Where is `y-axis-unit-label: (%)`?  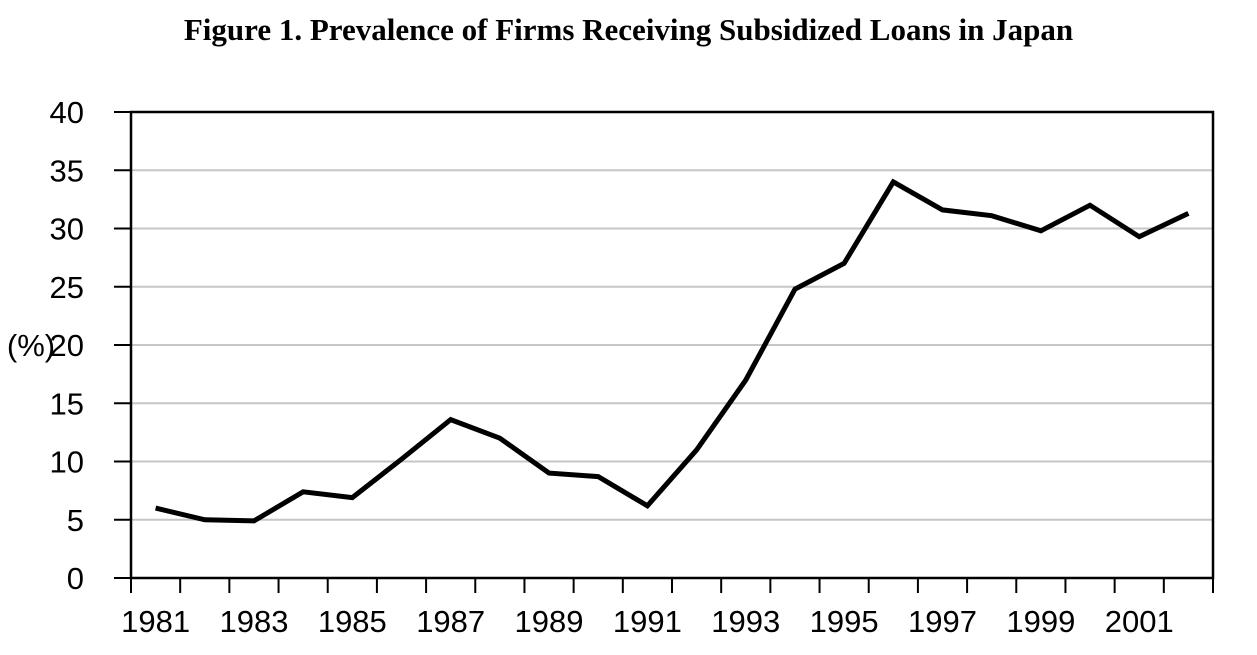 y-axis-unit-label: (%) is located at coordinates (31, 345).